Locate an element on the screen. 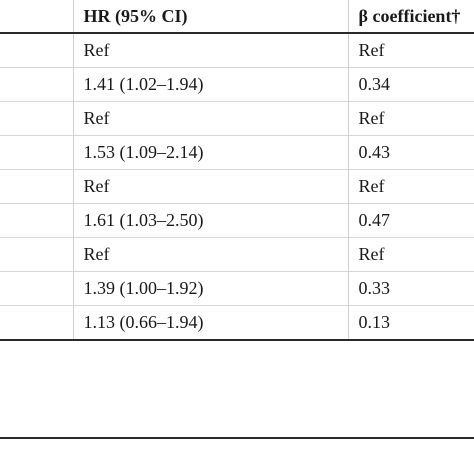 The width and height of the screenshot is (474, 474). table-row: 1.13 (0.66–1.94) 0.13 is located at coordinates (237, 323).